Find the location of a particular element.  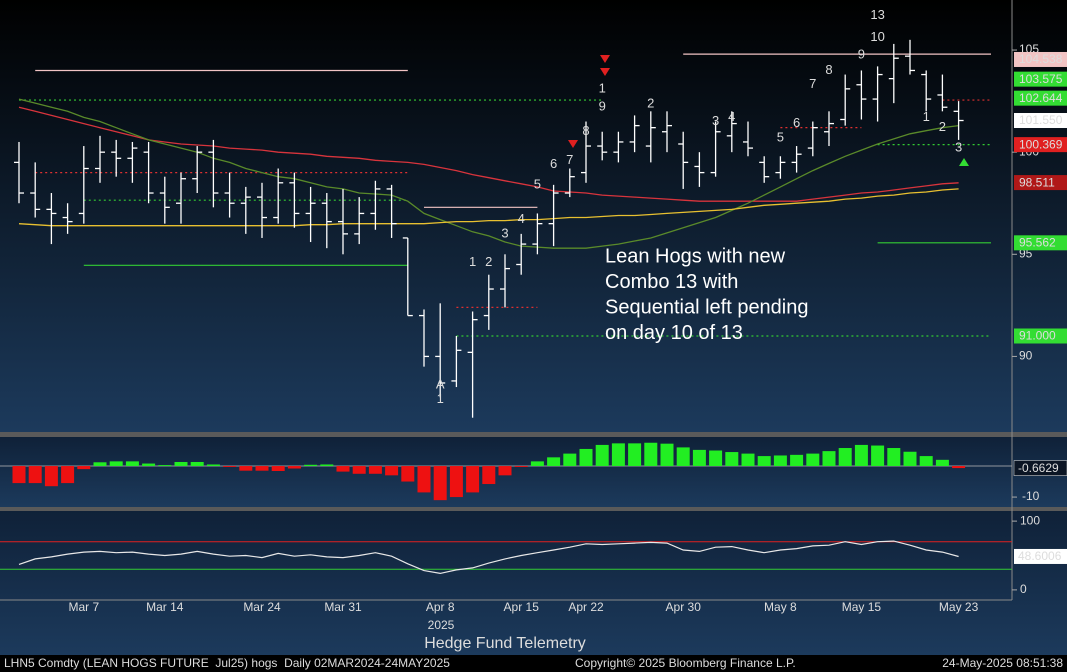

sequential-count: A is located at coordinates (440, 383).